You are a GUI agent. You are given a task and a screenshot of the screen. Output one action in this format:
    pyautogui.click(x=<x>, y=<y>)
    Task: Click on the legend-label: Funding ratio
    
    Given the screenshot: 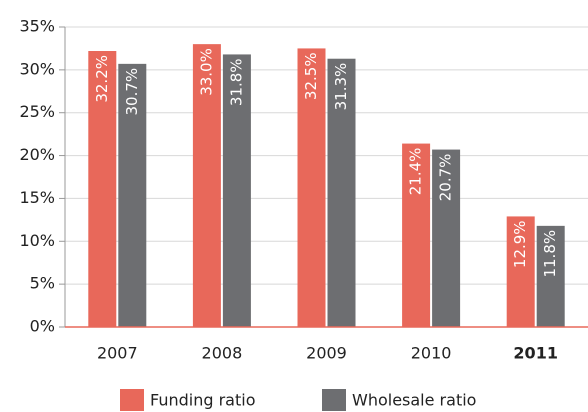 What is the action you would take?
    pyautogui.click(x=202, y=400)
    